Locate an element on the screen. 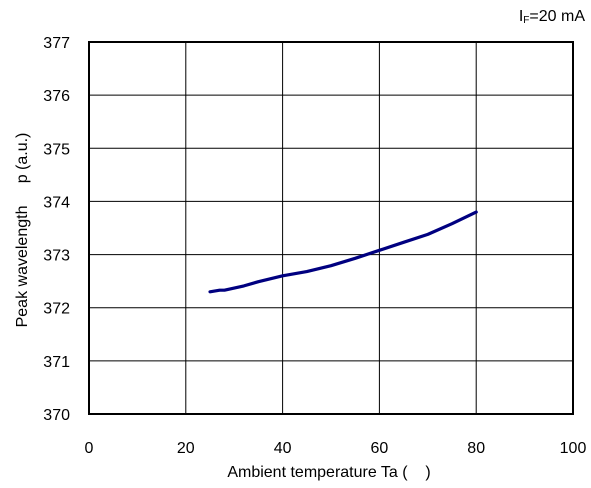  y-tick-label: 370 is located at coordinates (56, 415).